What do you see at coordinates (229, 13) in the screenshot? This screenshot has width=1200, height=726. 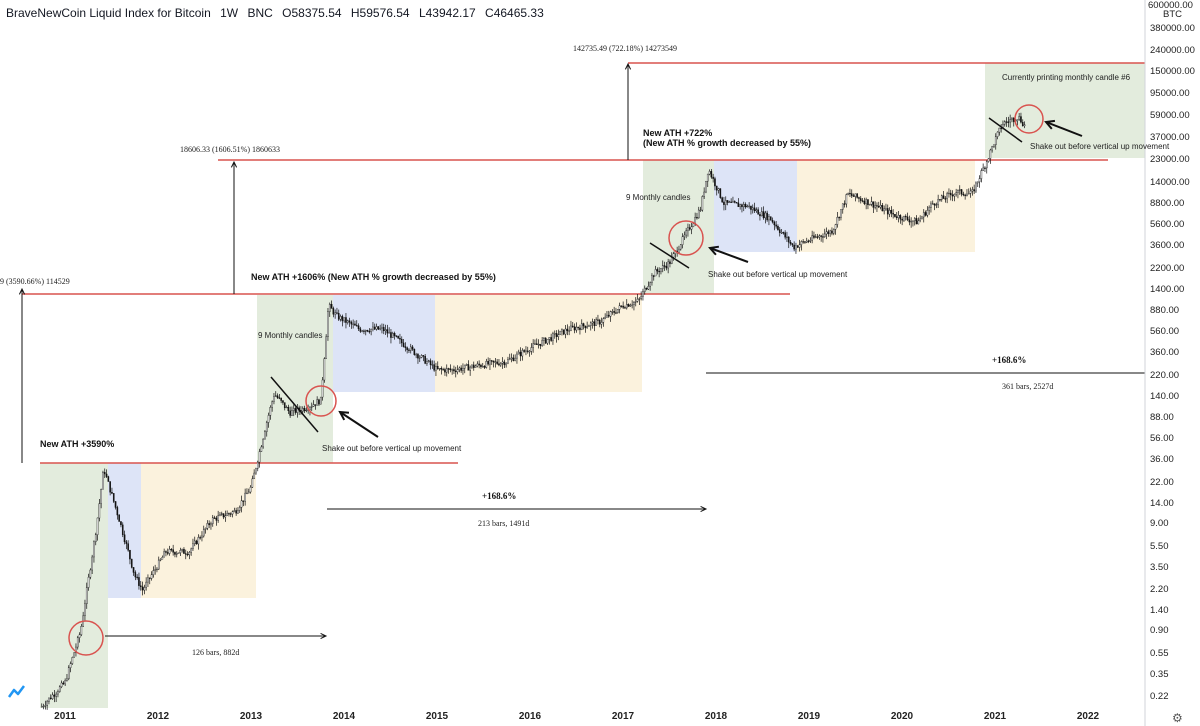 I see `chart-interval: 1W` at bounding box center [229, 13].